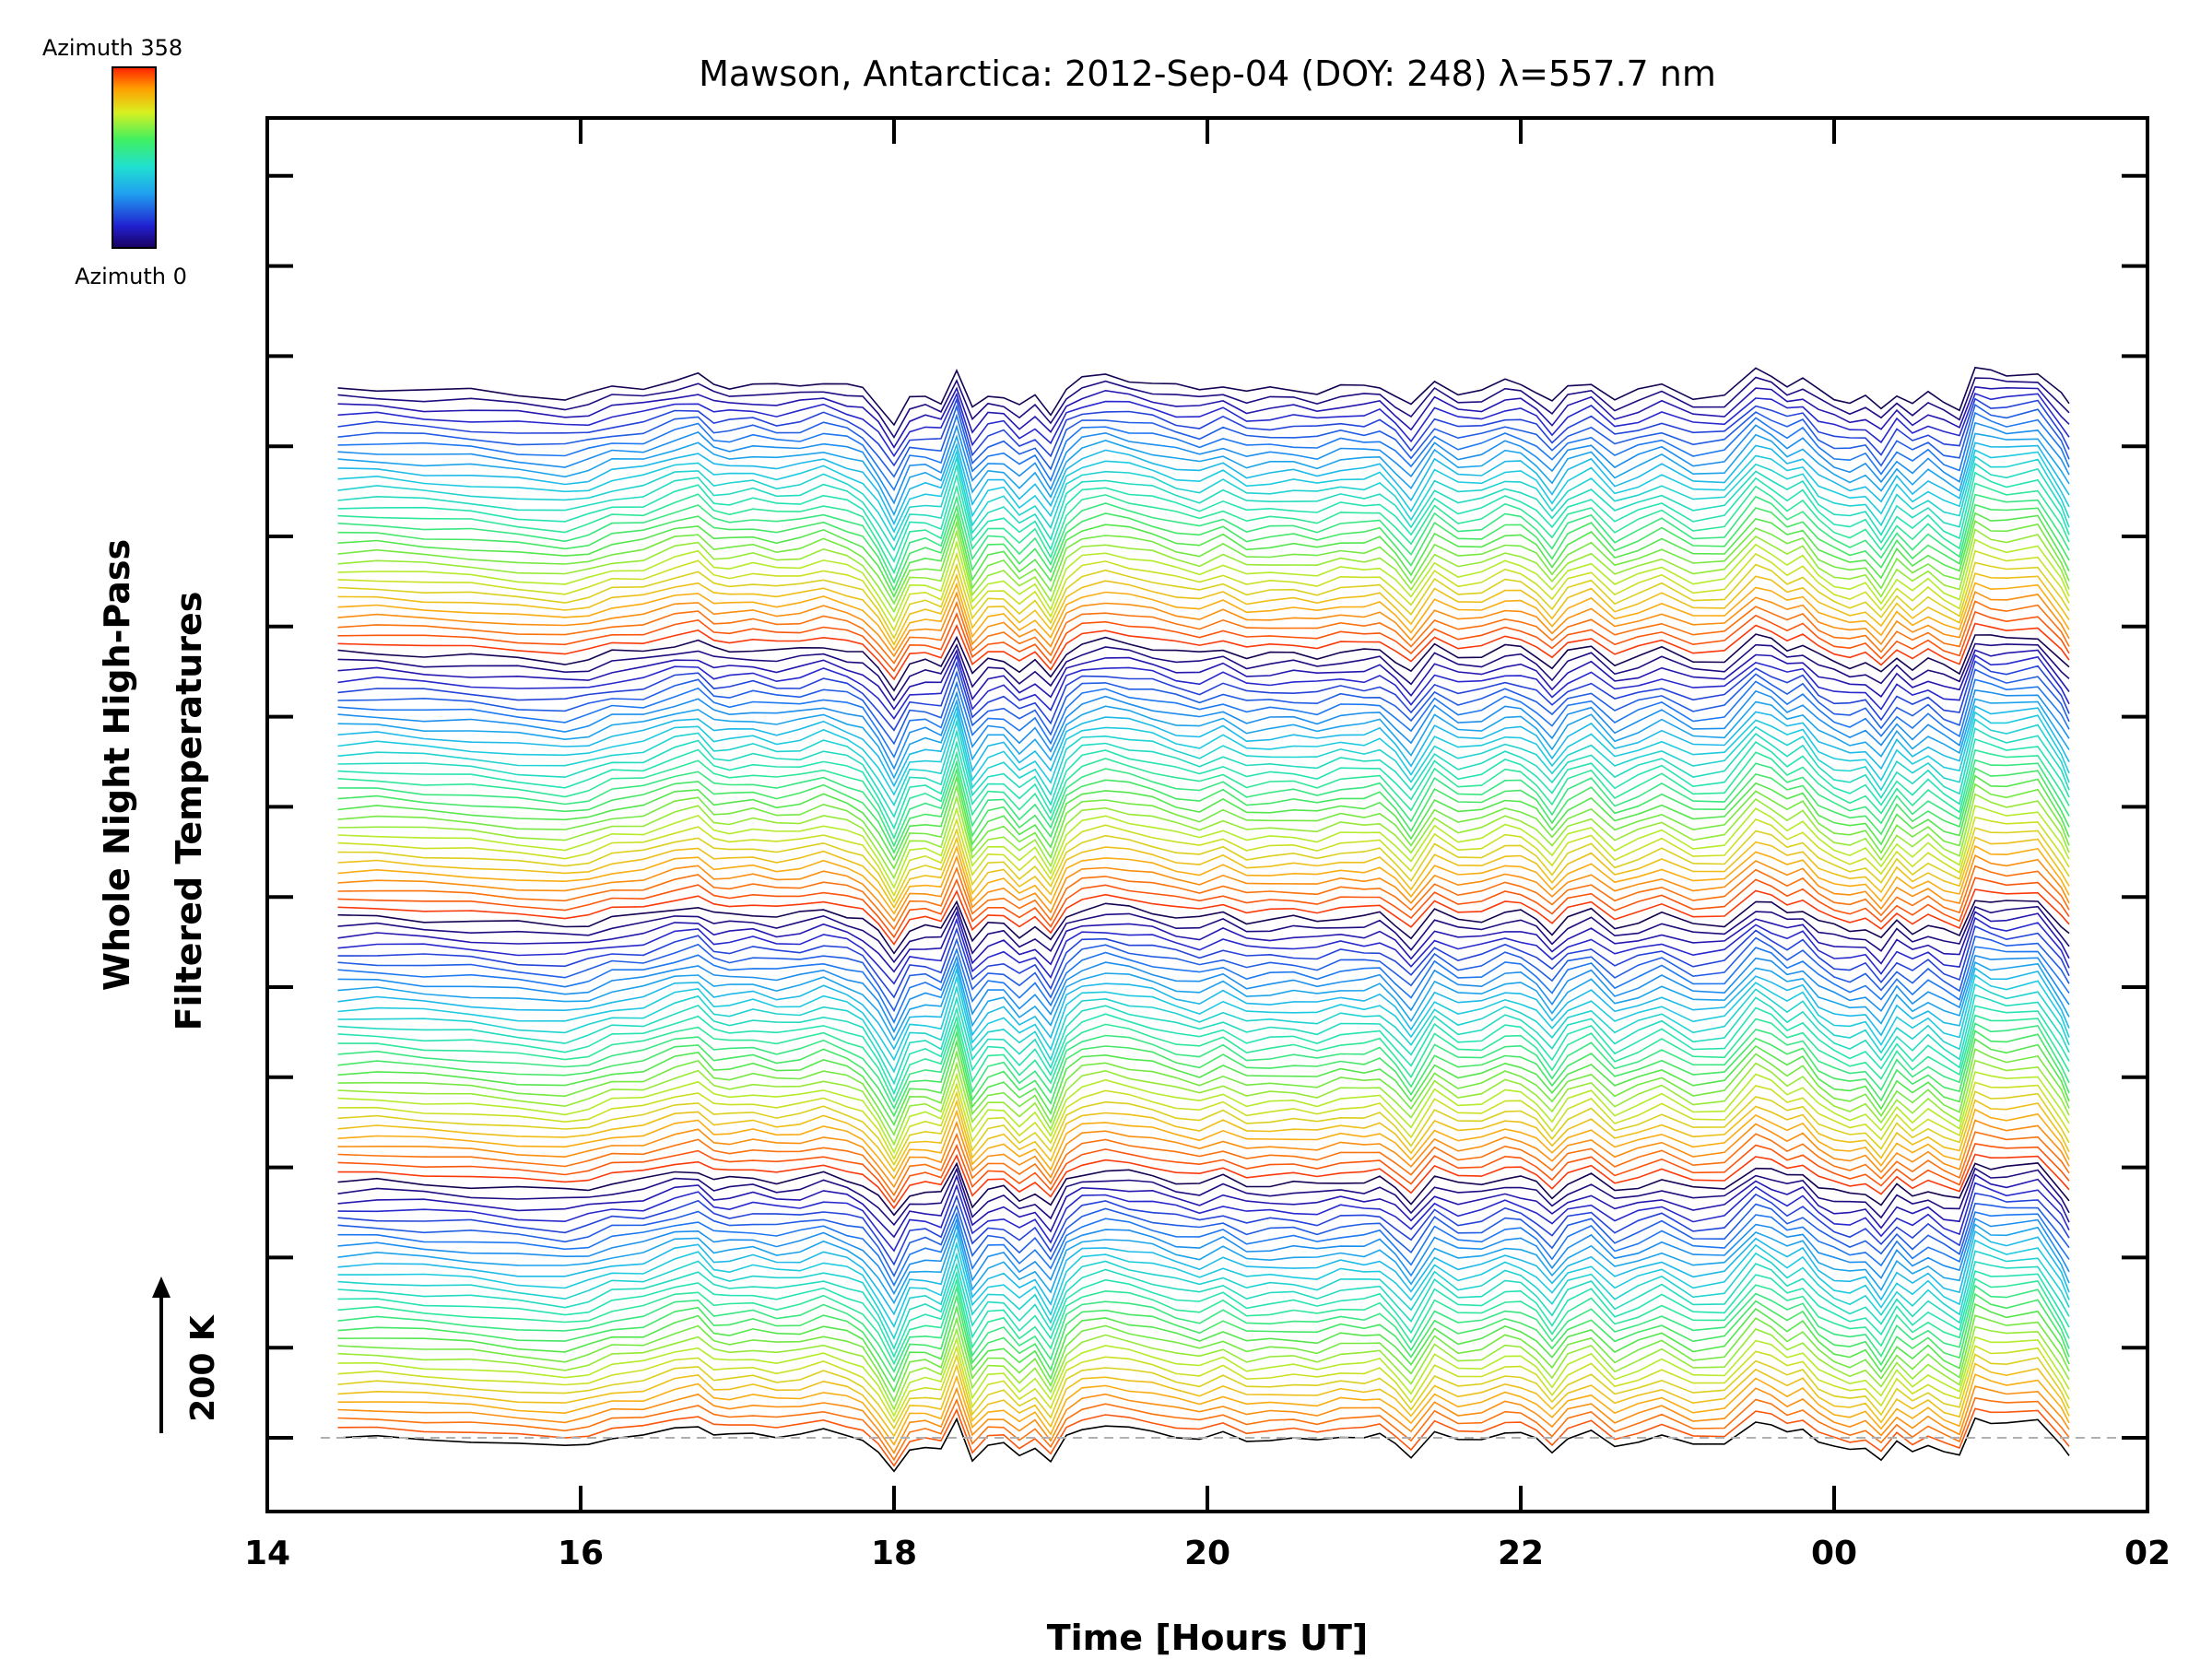  Describe the element at coordinates (161, 1287) in the screenshot. I see `scale-arrow-head` at that location.